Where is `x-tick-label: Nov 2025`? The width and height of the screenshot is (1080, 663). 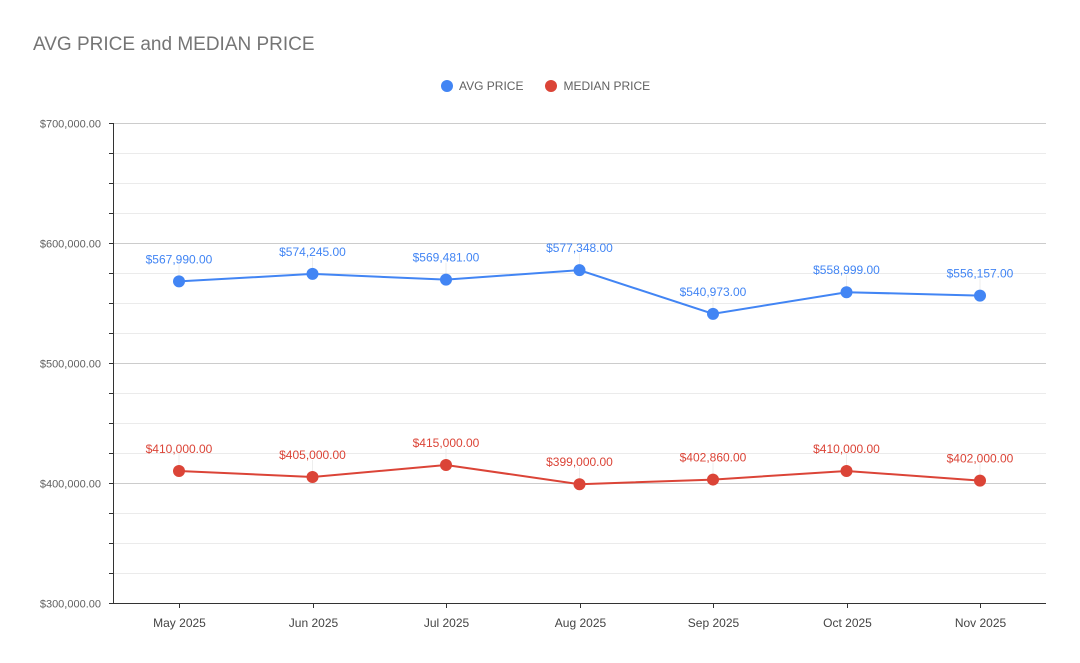 x-tick-label: Nov 2025 is located at coordinates (981, 623).